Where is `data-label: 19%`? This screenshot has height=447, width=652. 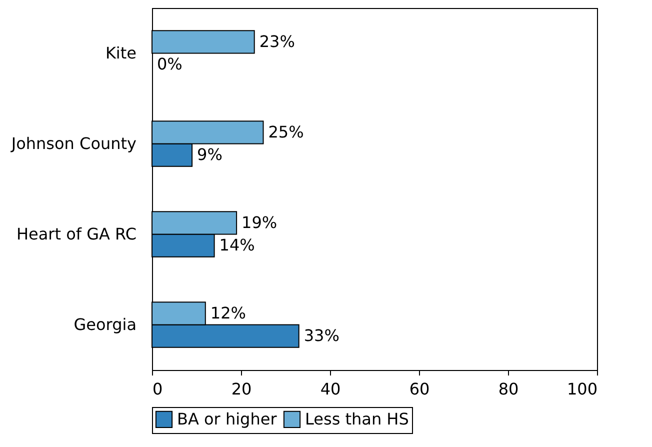
data-label: 19% is located at coordinates (260, 222).